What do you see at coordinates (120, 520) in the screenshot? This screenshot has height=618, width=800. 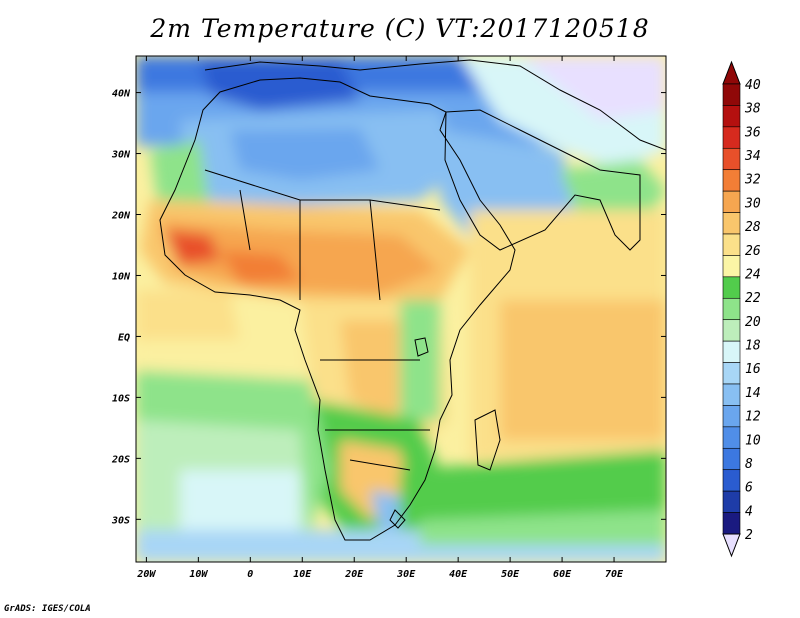 I see `lat-tick-label: 30S` at bounding box center [120, 520].